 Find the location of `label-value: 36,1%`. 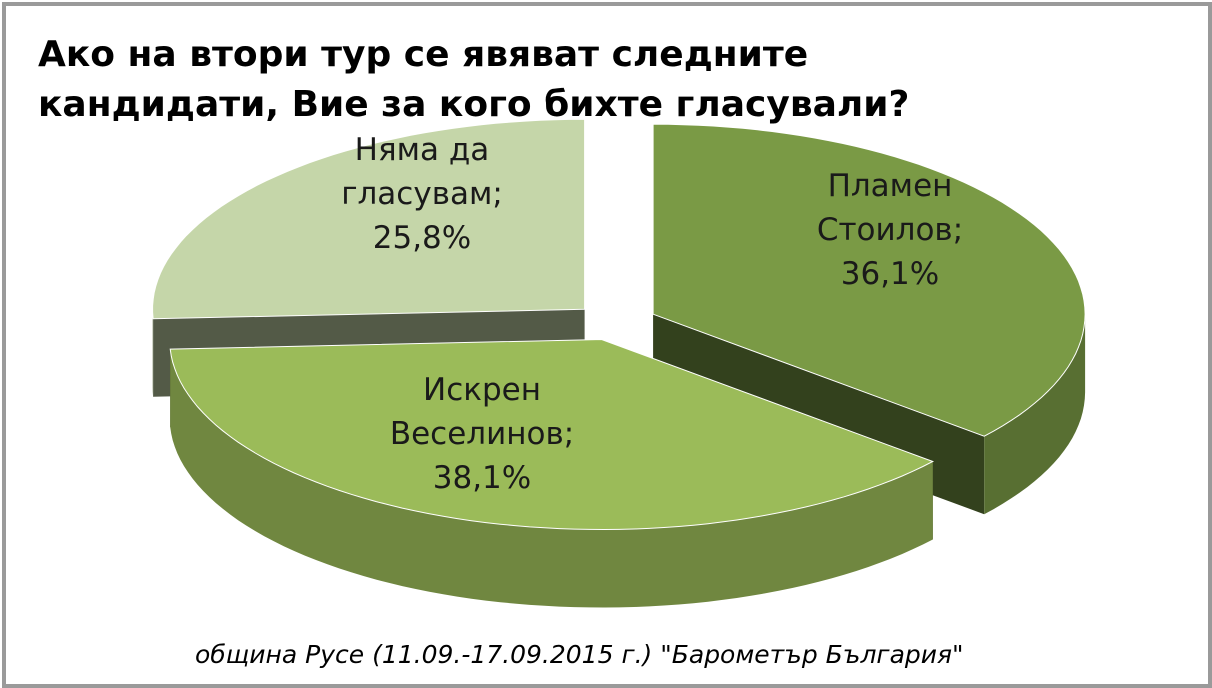

label-value: 36,1% is located at coordinates (890, 274).